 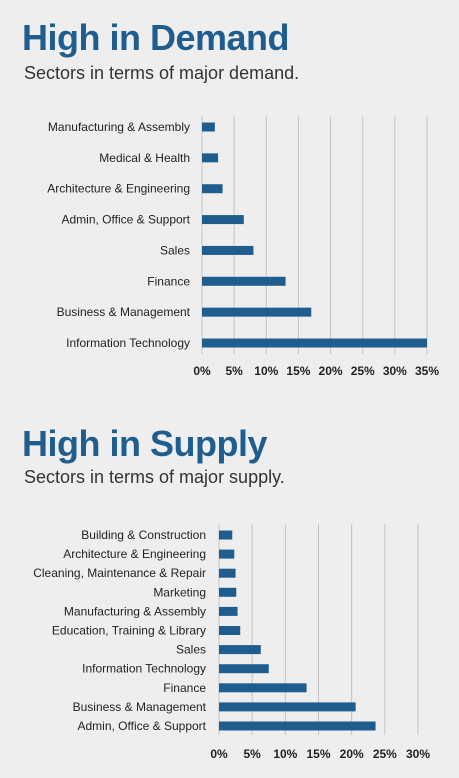 What do you see at coordinates (119, 573) in the screenshot?
I see `category-label: Cleaning, Maintenance & Repair` at bounding box center [119, 573].